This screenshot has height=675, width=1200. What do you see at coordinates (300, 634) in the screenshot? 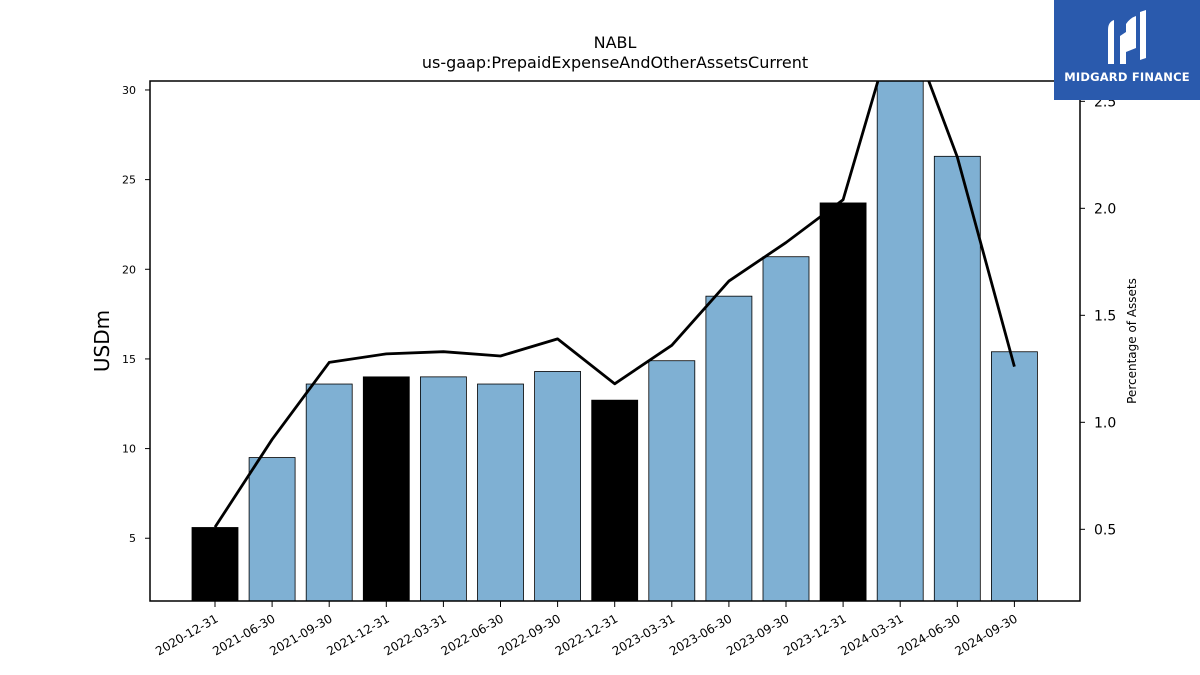
I see `x-tick-label: 2021-09-30` at bounding box center [300, 634].